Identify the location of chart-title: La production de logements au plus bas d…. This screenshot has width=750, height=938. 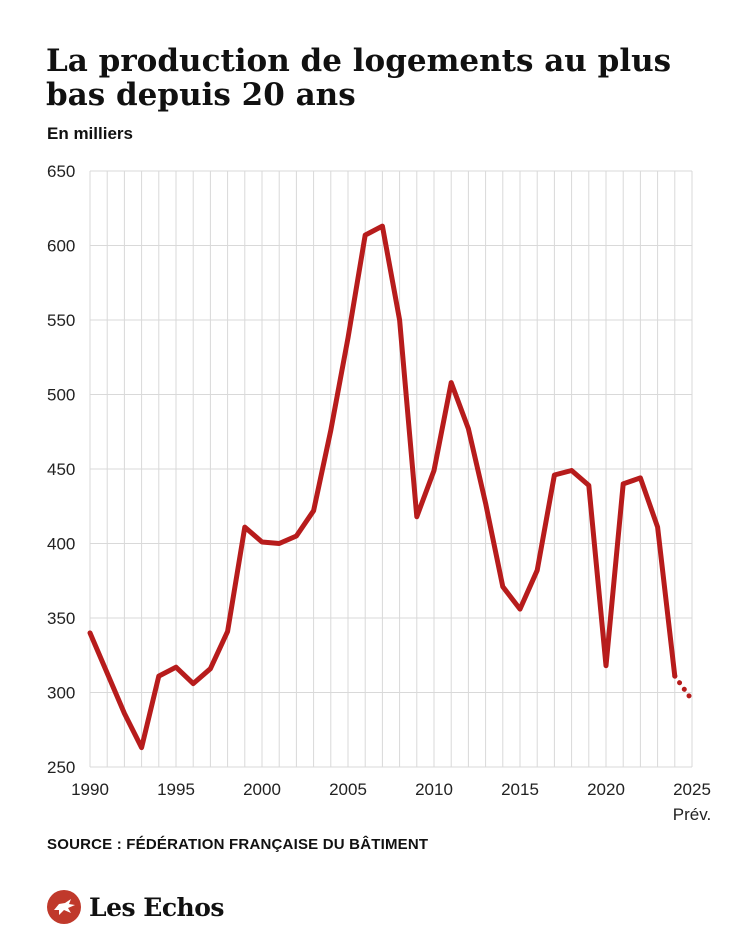
(359, 78).